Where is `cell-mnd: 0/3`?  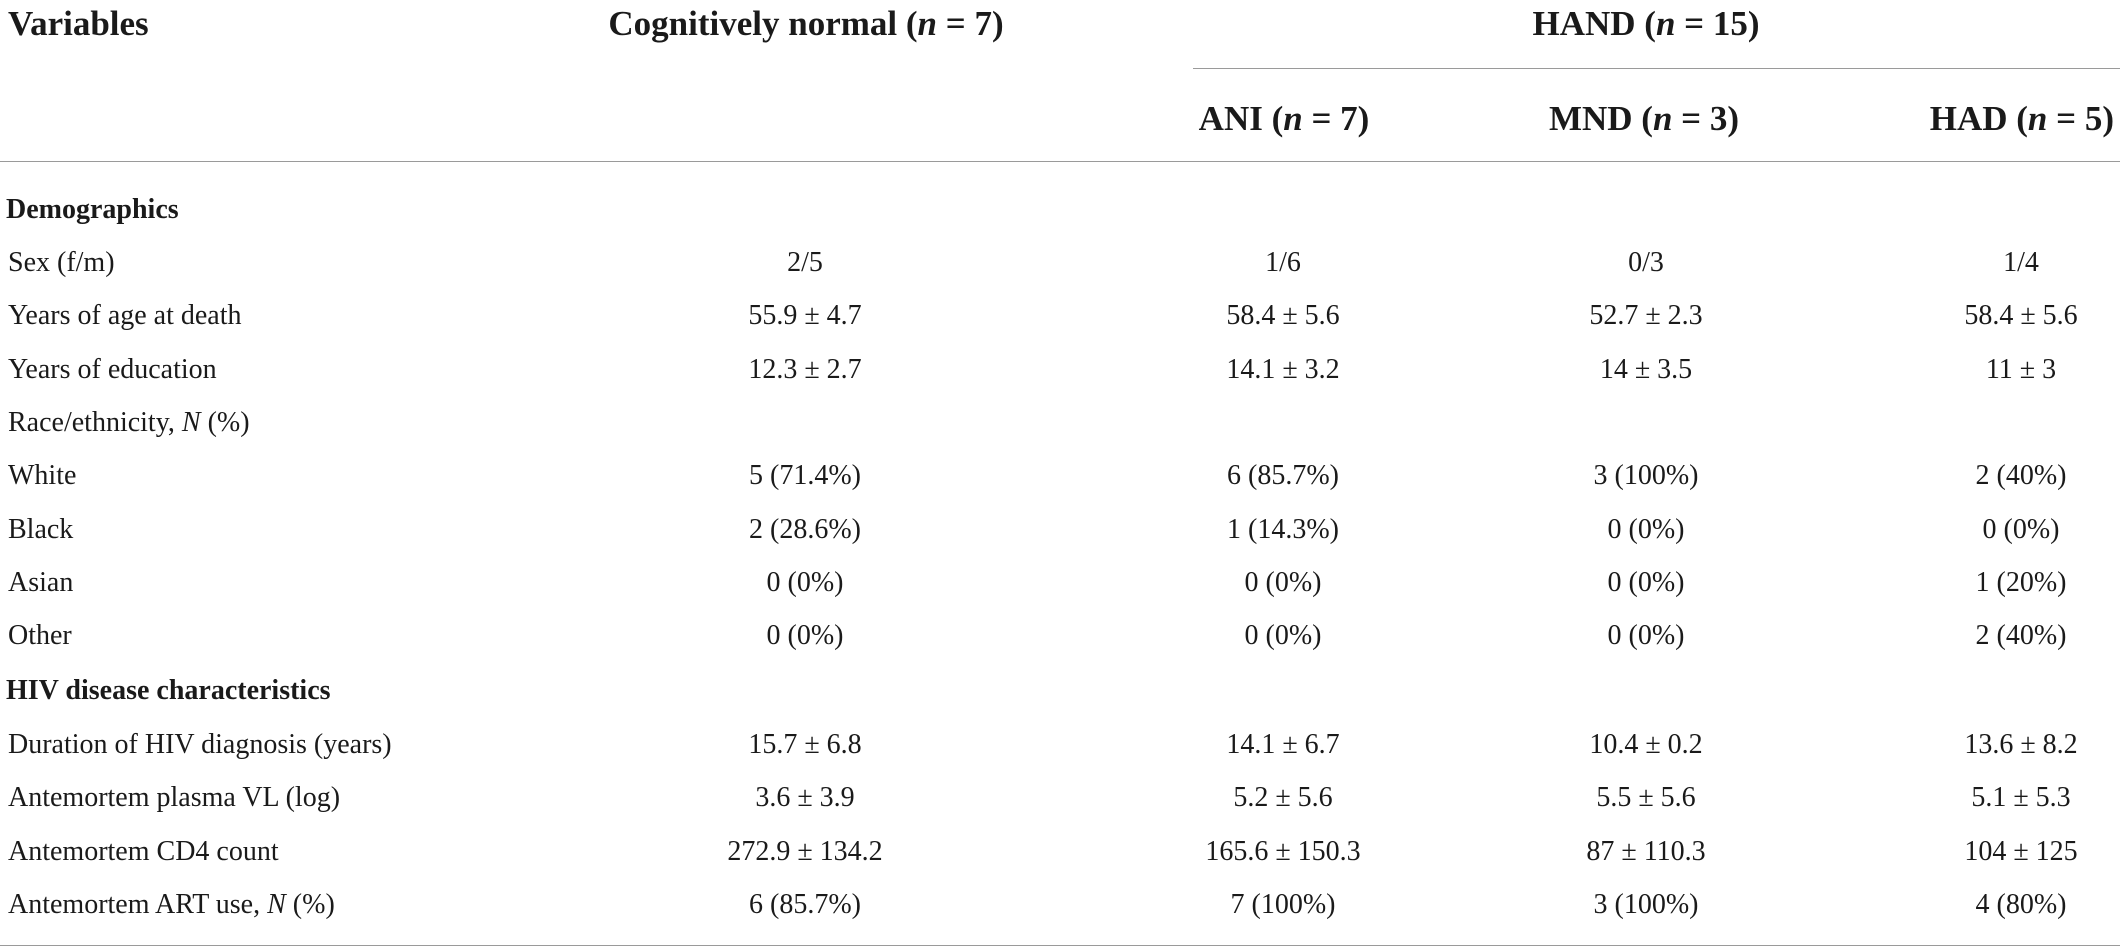
cell-mnd: 0/3 is located at coordinates (1646, 262).